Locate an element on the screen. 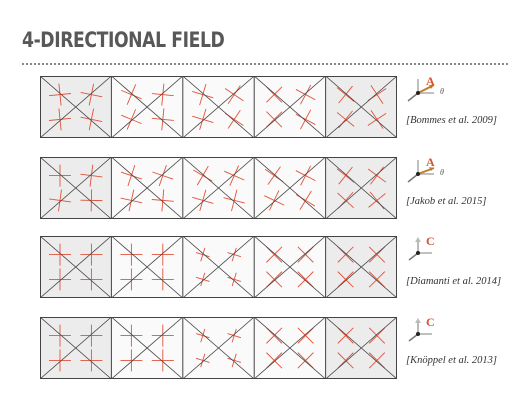  field-panel-bommes is located at coordinates (218, 107).